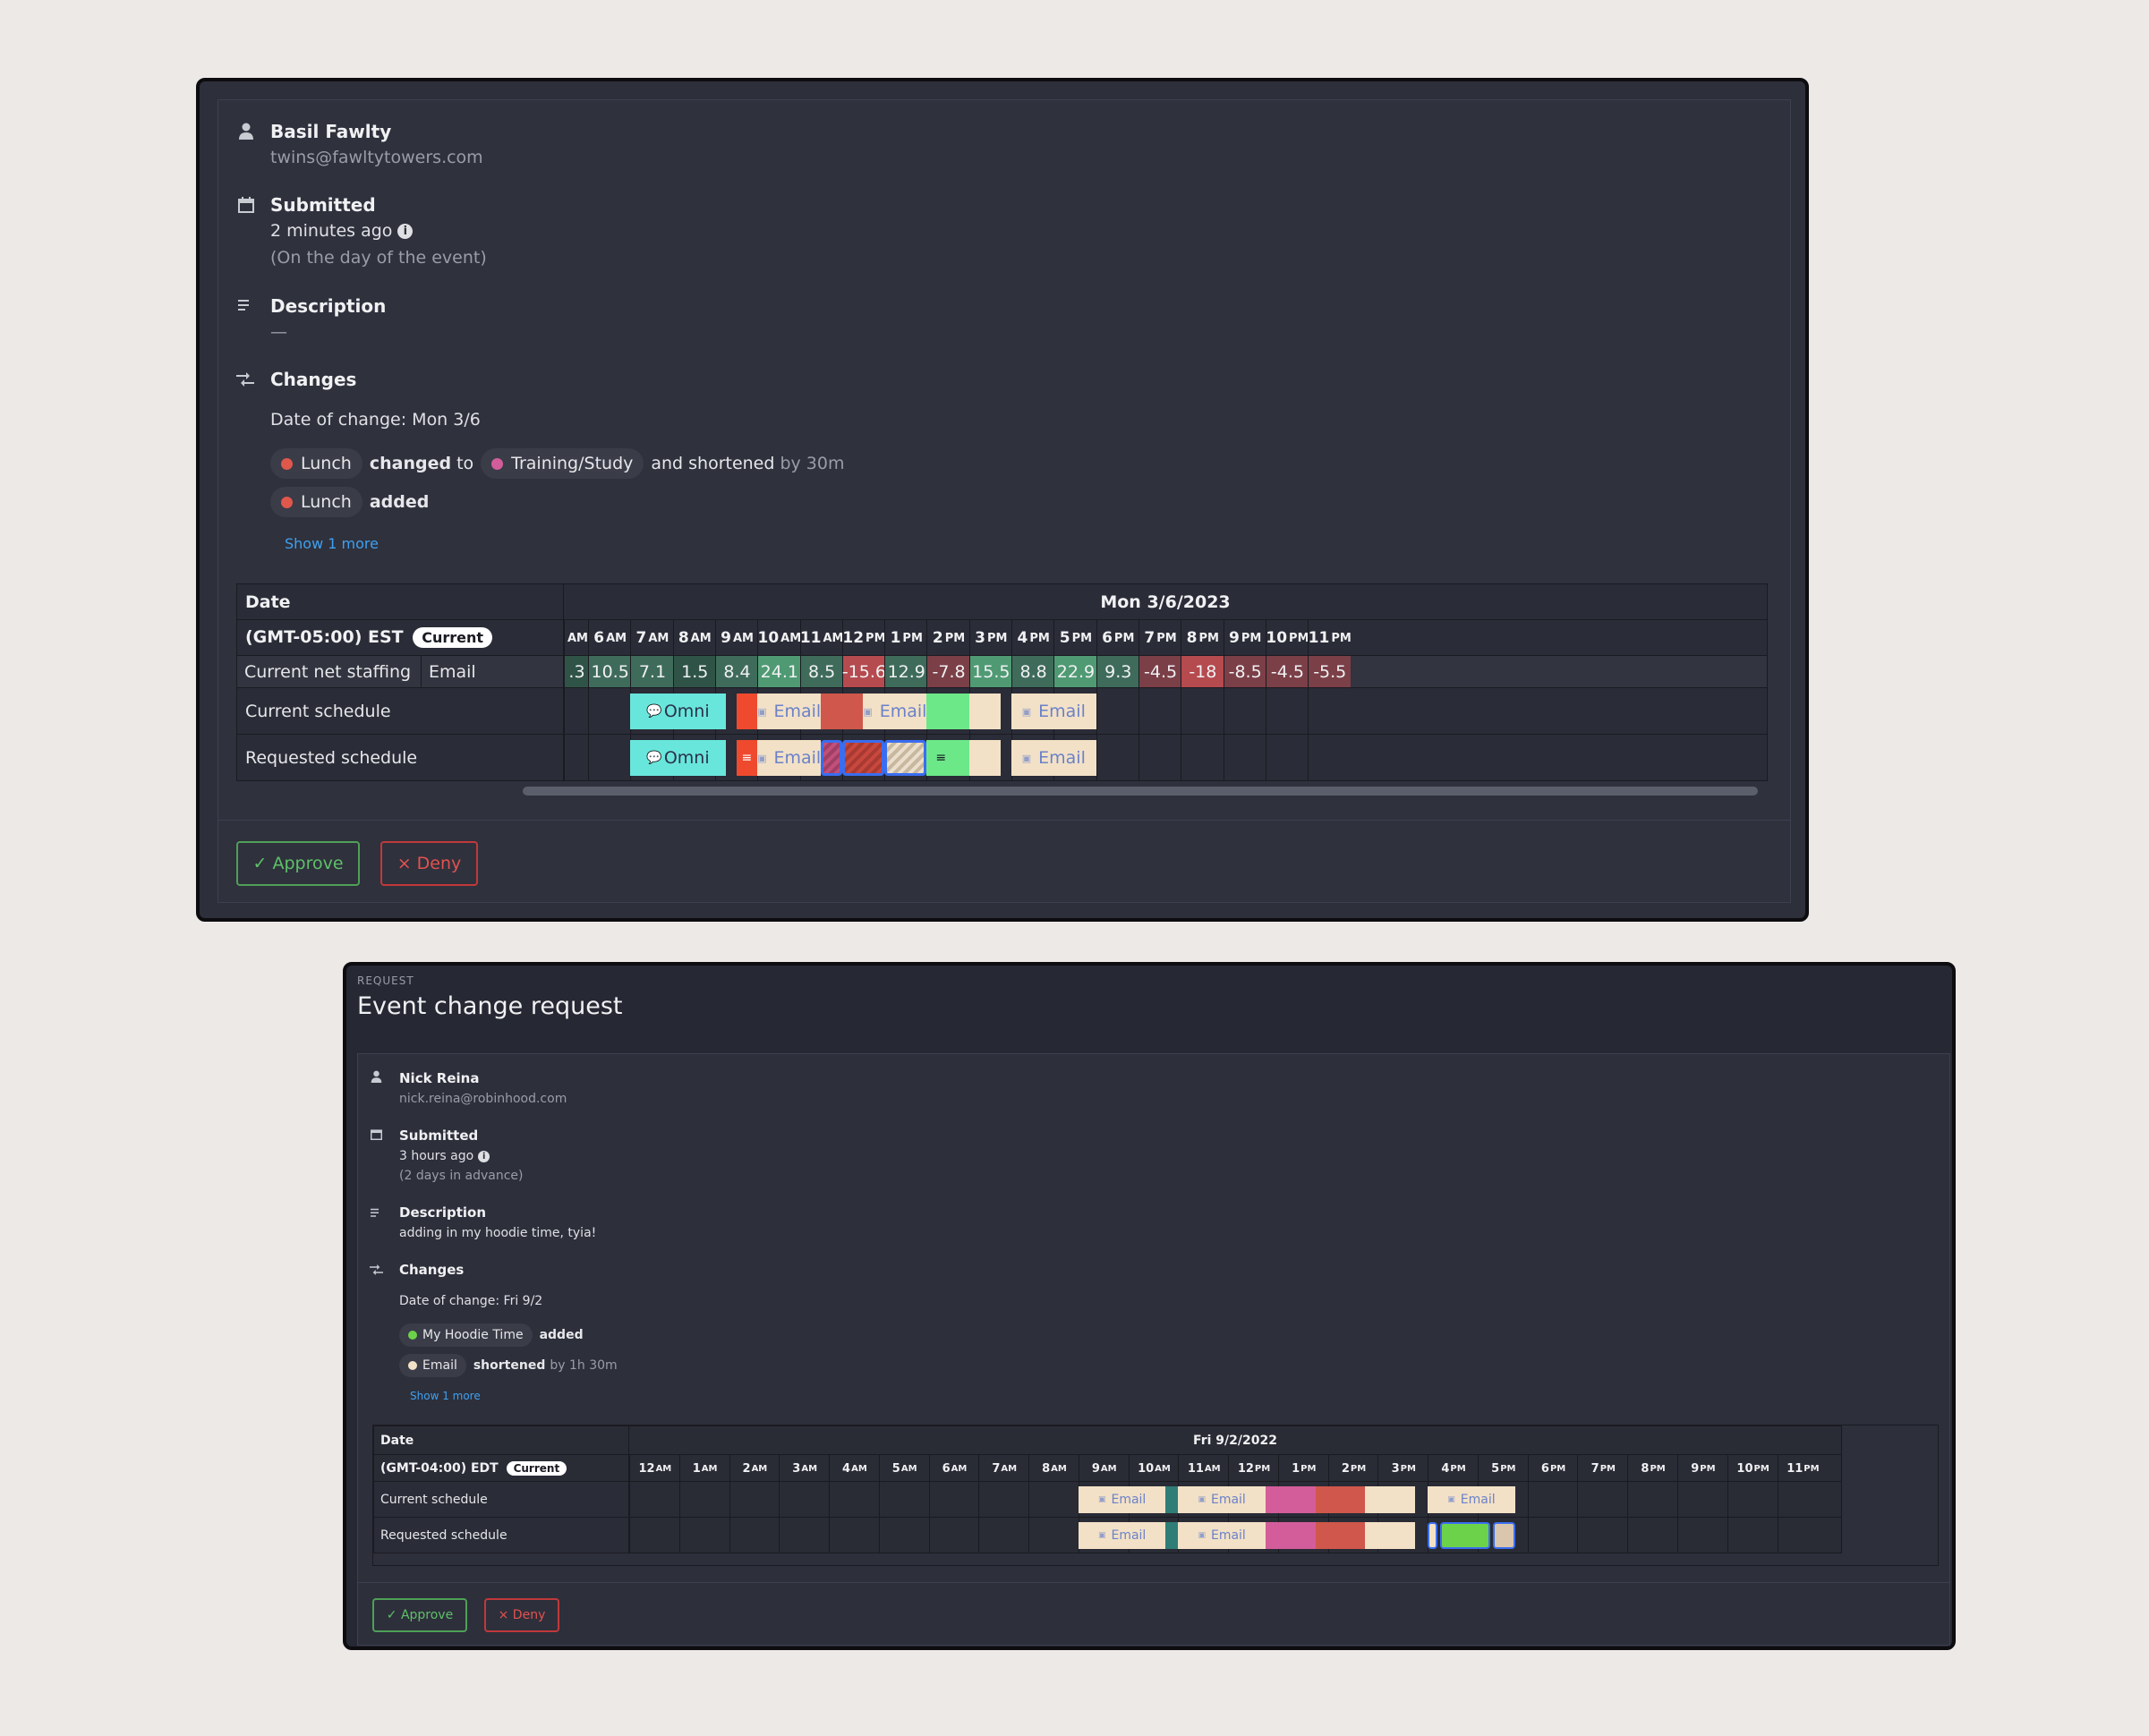 Image resolution: width=2149 pixels, height=1736 pixels. Describe the element at coordinates (747, 712) in the screenshot. I see `break-block` at that location.